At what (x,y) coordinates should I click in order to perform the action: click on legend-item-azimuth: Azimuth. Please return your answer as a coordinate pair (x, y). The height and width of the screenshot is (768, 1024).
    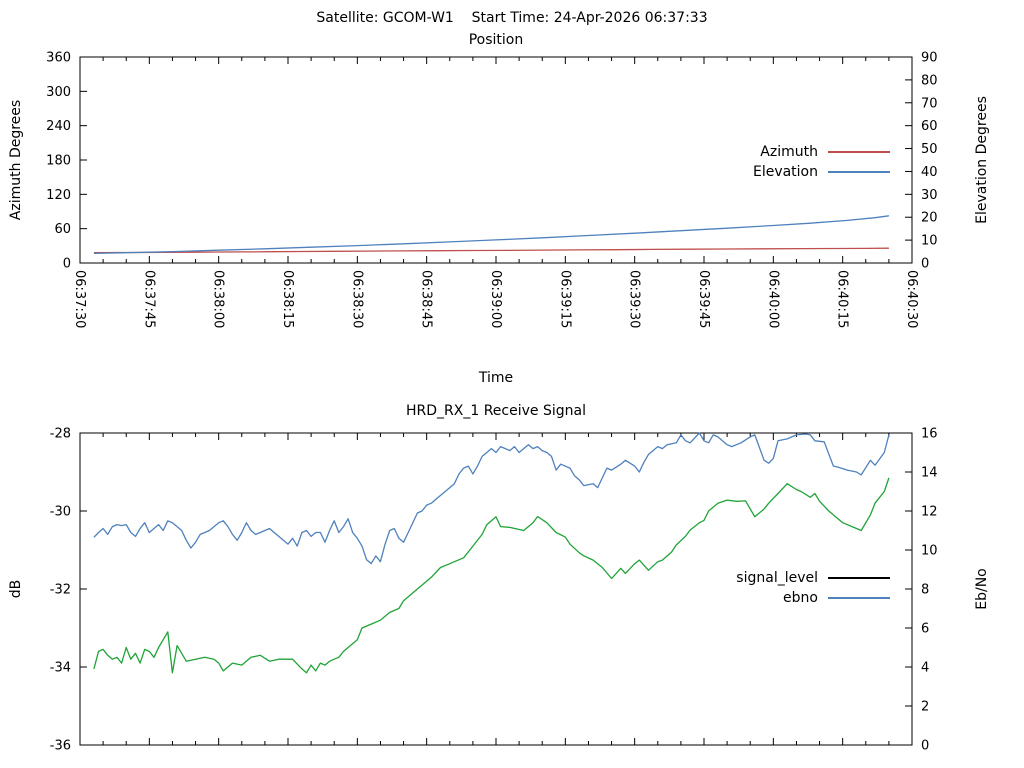
    Looking at the image, I should click on (821, 152).